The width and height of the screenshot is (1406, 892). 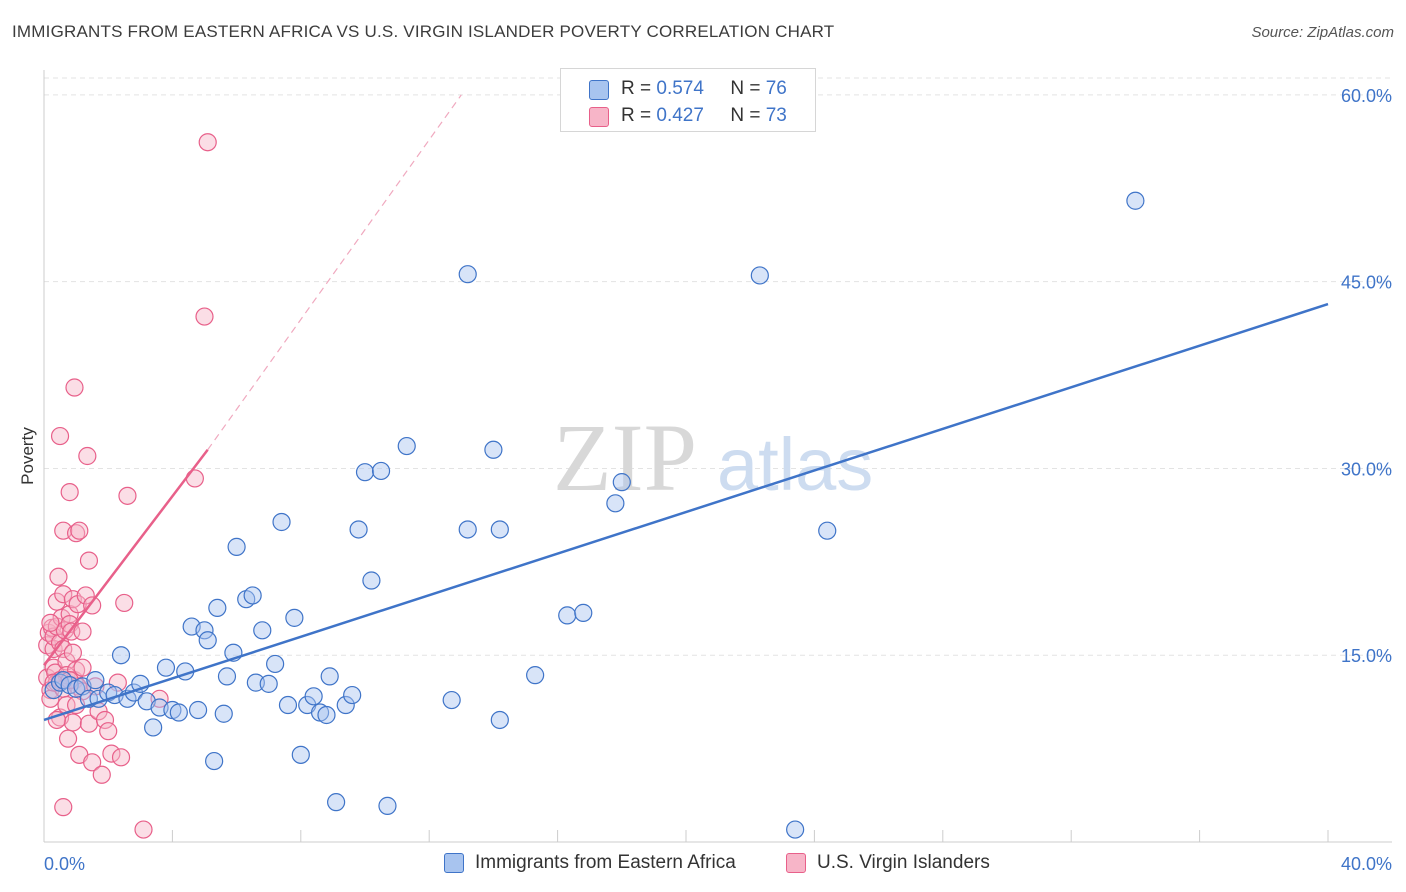 What do you see at coordinates (1366, 283) in the screenshot?
I see `y-tick-label: 45.0%` at bounding box center [1366, 283].